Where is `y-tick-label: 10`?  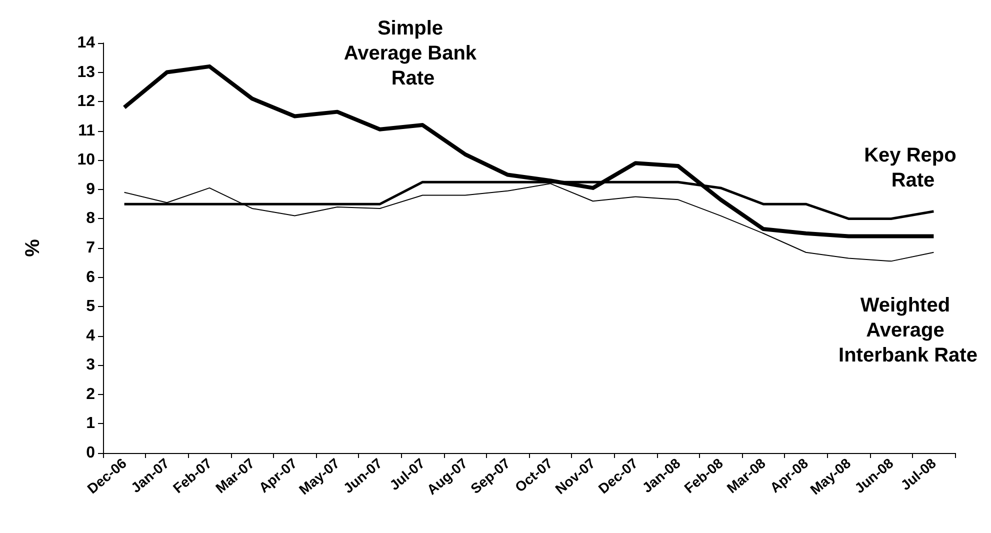
y-tick-label: 10 is located at coordinates (86, 160).